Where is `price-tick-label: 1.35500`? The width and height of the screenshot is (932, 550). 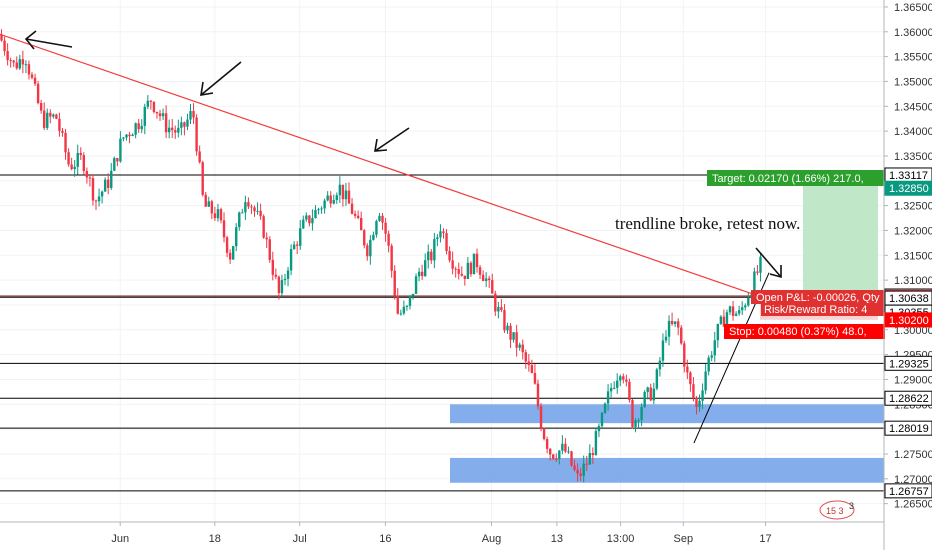
price-tick-label: 1.35500 is located at coordinates (913, 58).